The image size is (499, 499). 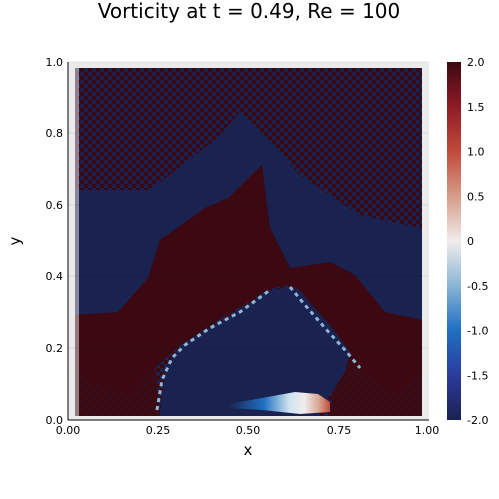 I want to click on colorbar-tick-label: 1.0, so click(x=476, y=152).